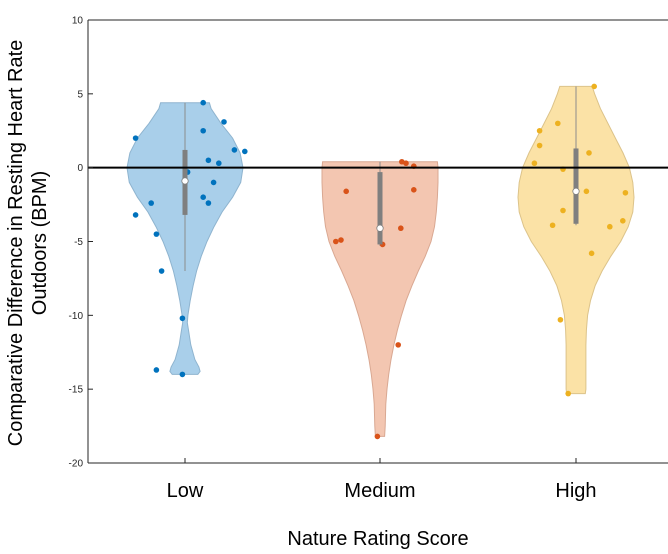 The image size is (668, 554). Describe the element at coordinates (380, 299) in the screenshot. I see `violin-medium` at that location.